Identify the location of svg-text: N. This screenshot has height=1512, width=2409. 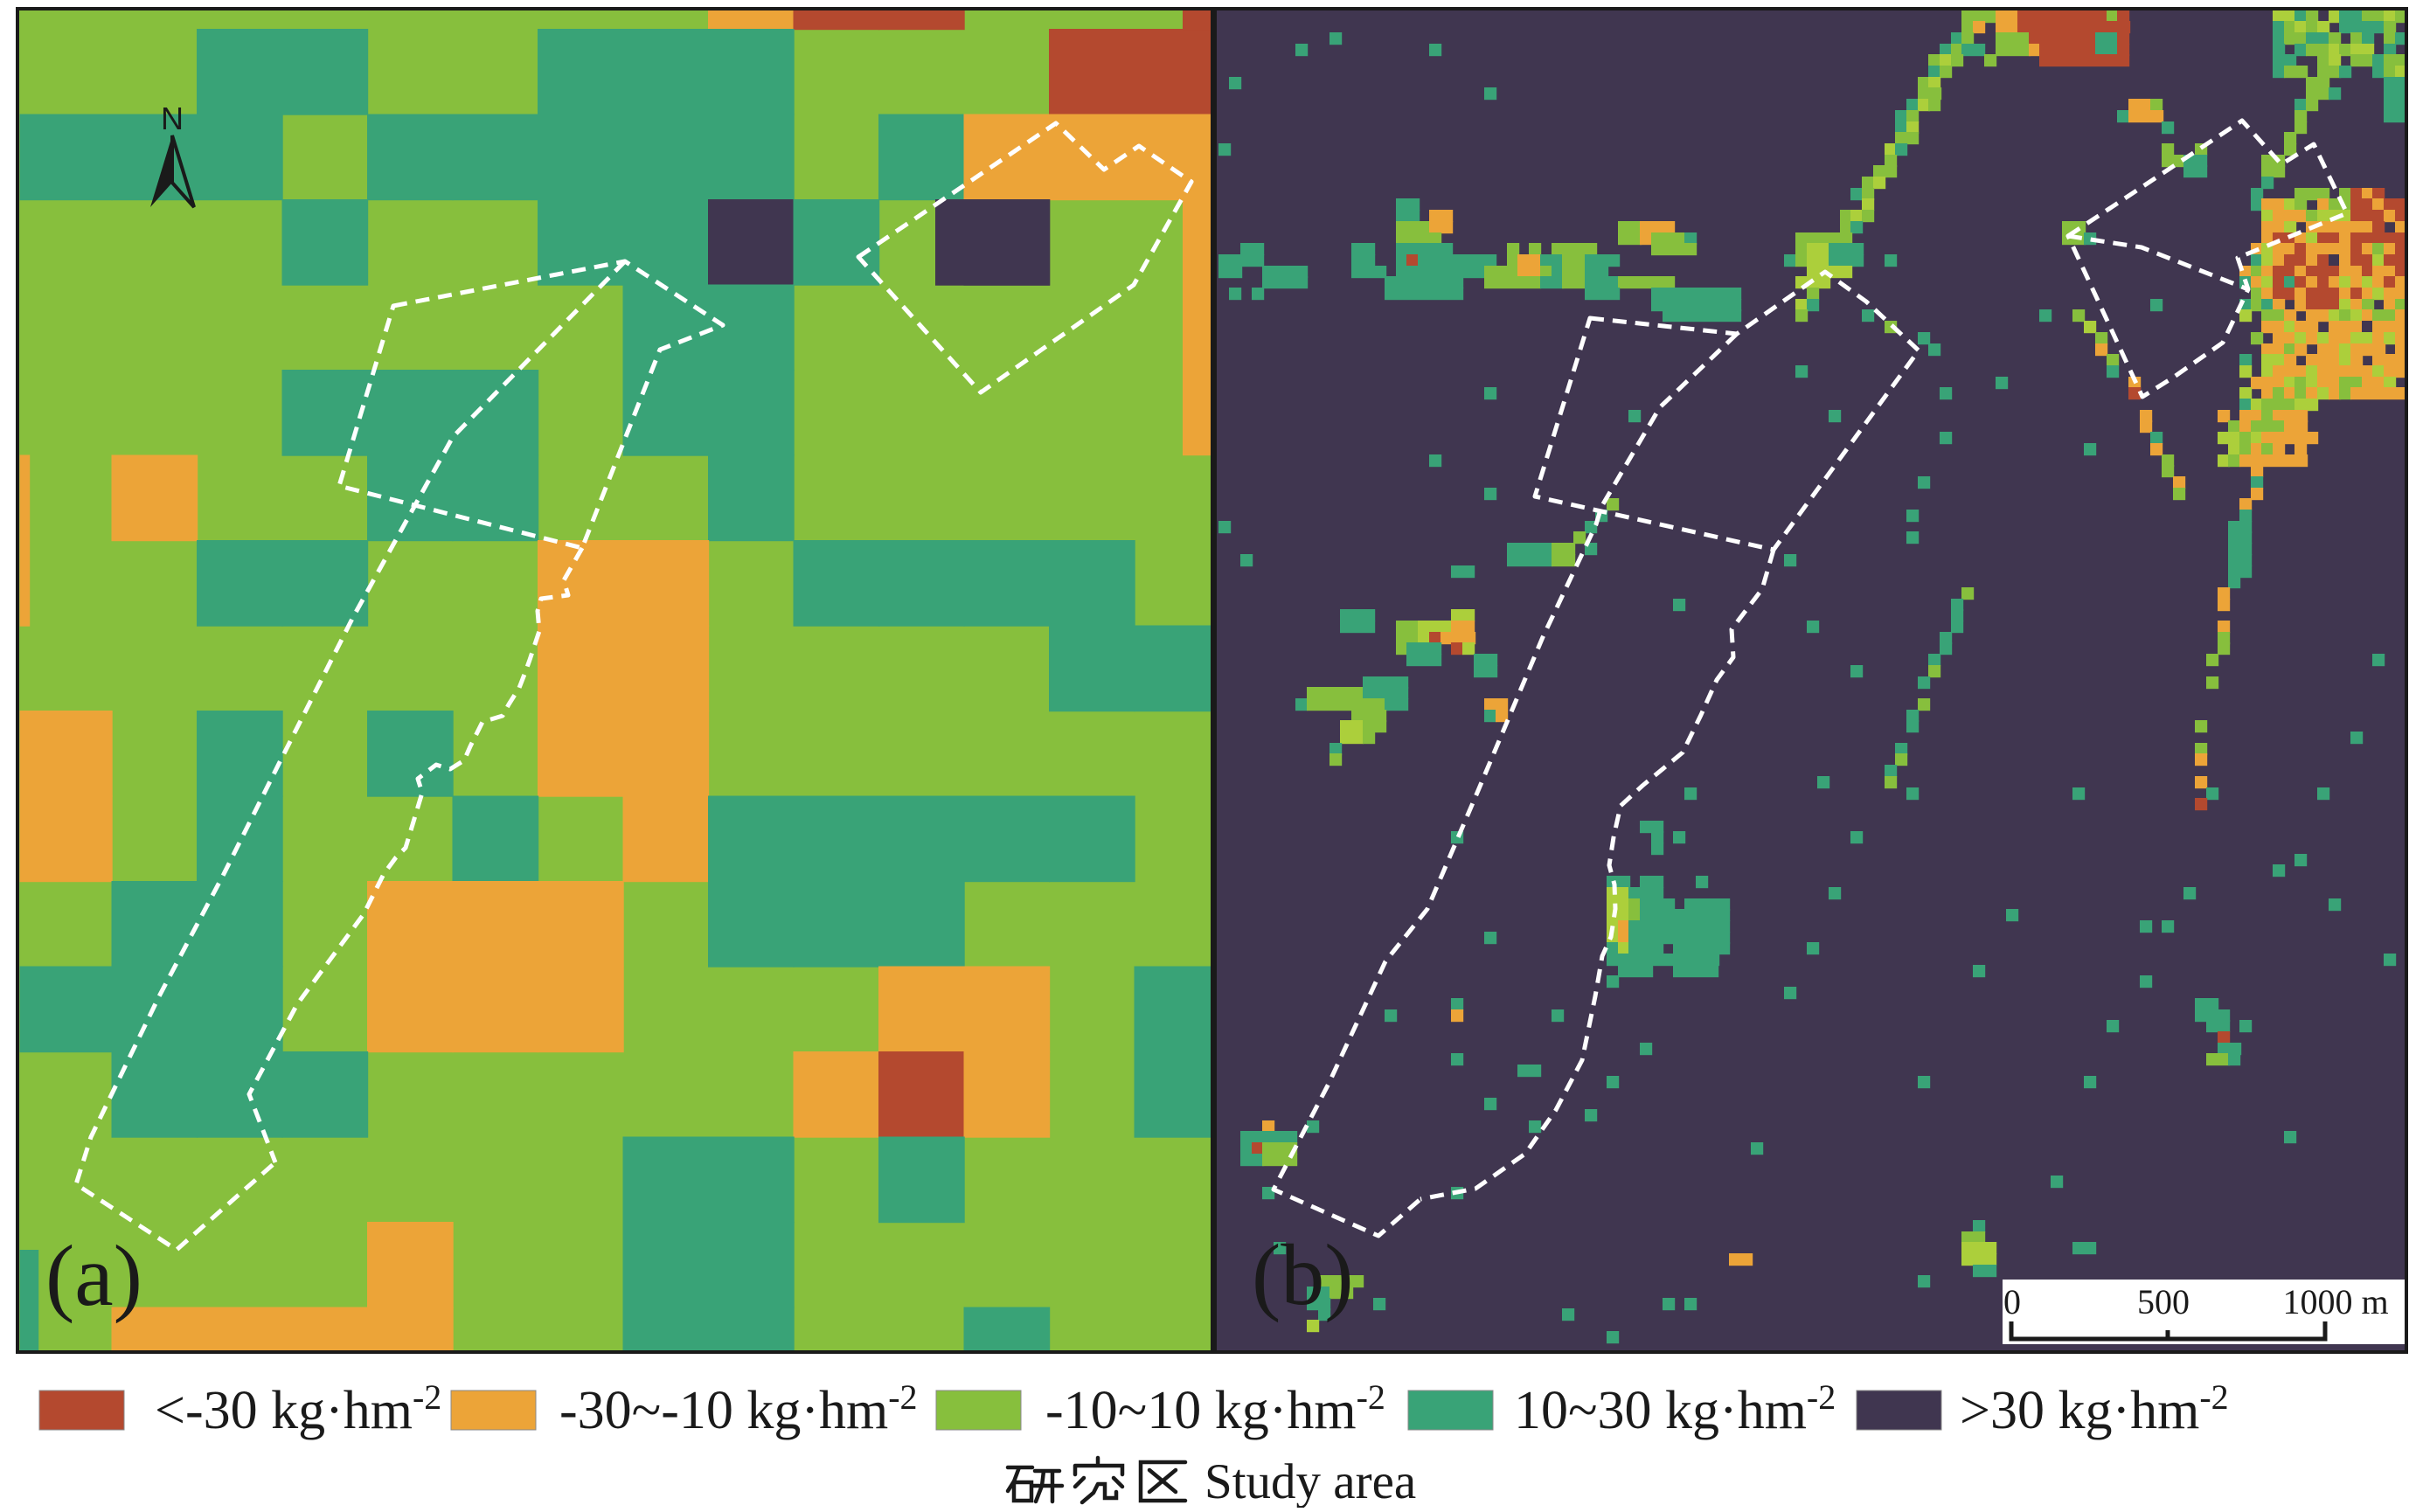
(173, 119).